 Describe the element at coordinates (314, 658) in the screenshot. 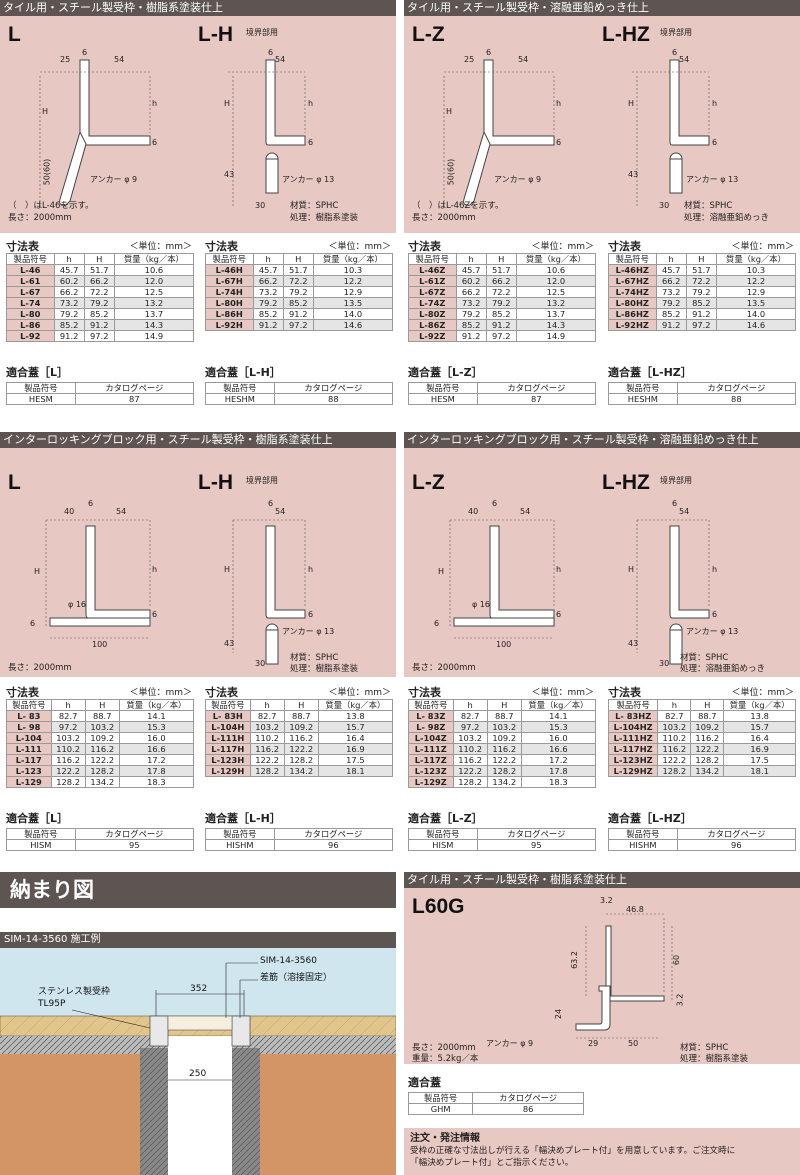

I see `material-note: 材質：SPHC` at that location.